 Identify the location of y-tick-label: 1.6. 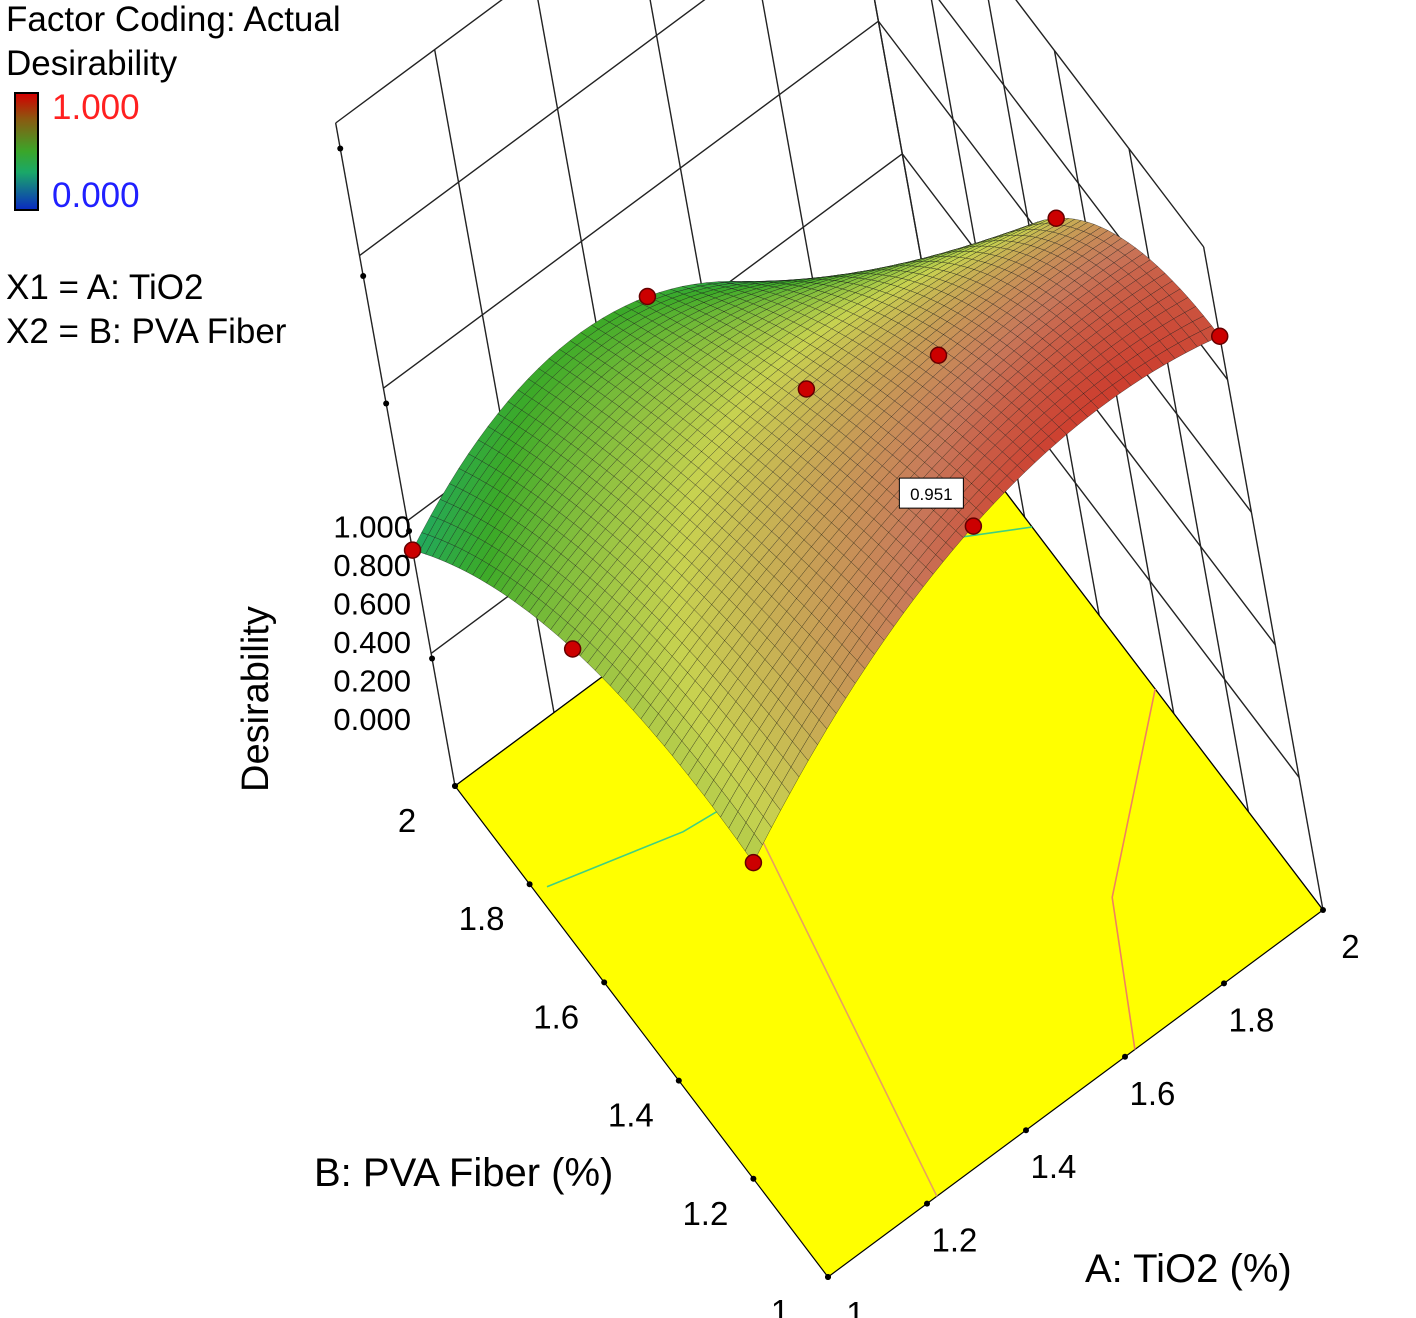
(556, 1016).